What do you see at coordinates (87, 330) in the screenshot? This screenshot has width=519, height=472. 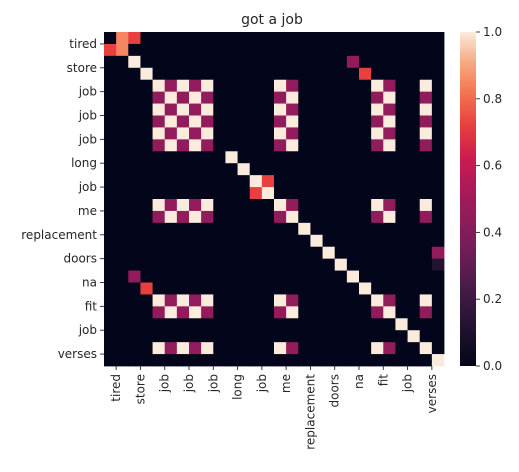 I see `y-tick-label: job` at bounding box center [87, 330].